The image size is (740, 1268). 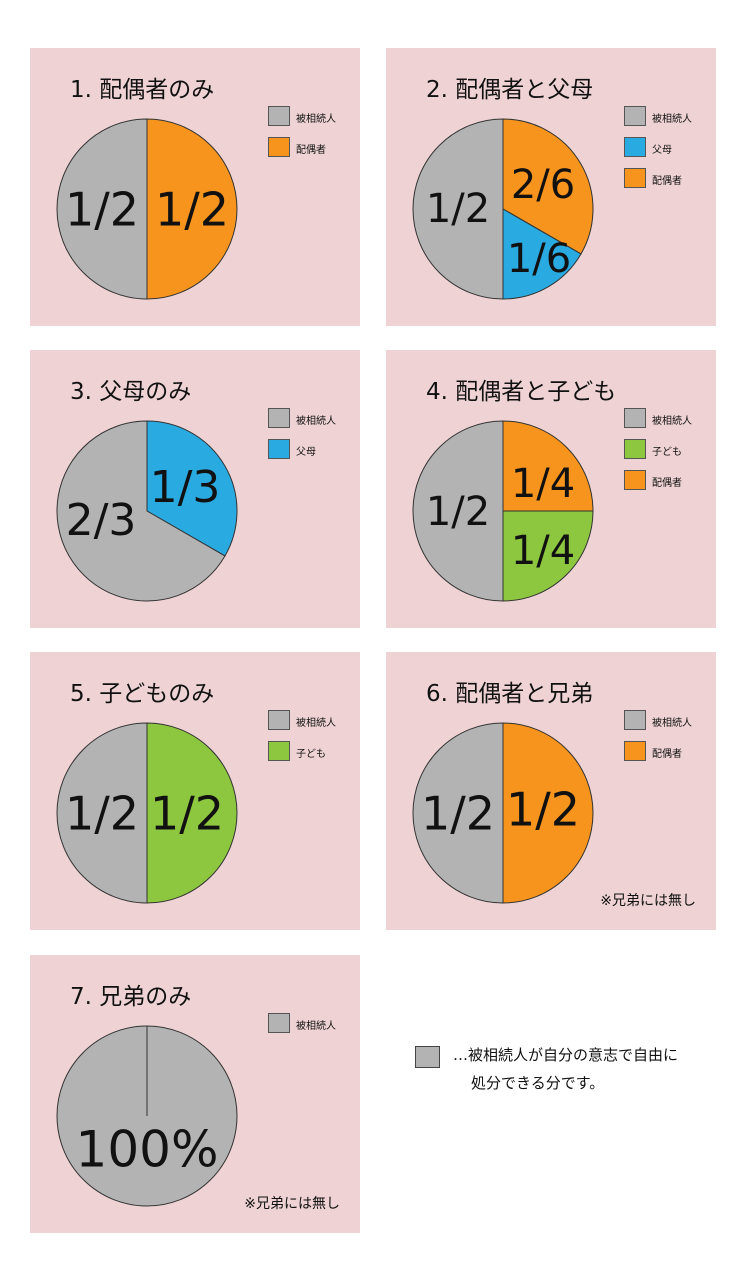 I want to click on chart-panel-7: 7. 兄弟のみ 100% 被相続人 ※兄弟には無し, so click(x=195, y=1094).